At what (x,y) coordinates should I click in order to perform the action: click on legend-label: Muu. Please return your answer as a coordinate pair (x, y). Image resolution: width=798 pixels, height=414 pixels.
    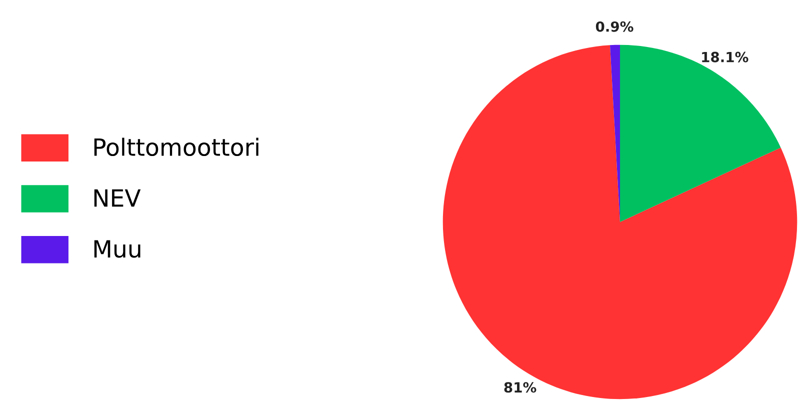
    Looking at the image, I should click on (117, 249).